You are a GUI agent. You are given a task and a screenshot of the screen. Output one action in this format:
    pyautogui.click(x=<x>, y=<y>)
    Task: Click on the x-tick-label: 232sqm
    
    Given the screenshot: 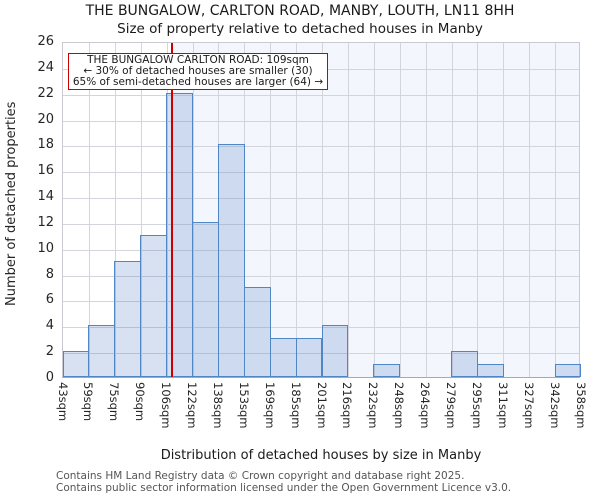 What is the action you would take?
    pyautogui.click(x=373, y=405)
    